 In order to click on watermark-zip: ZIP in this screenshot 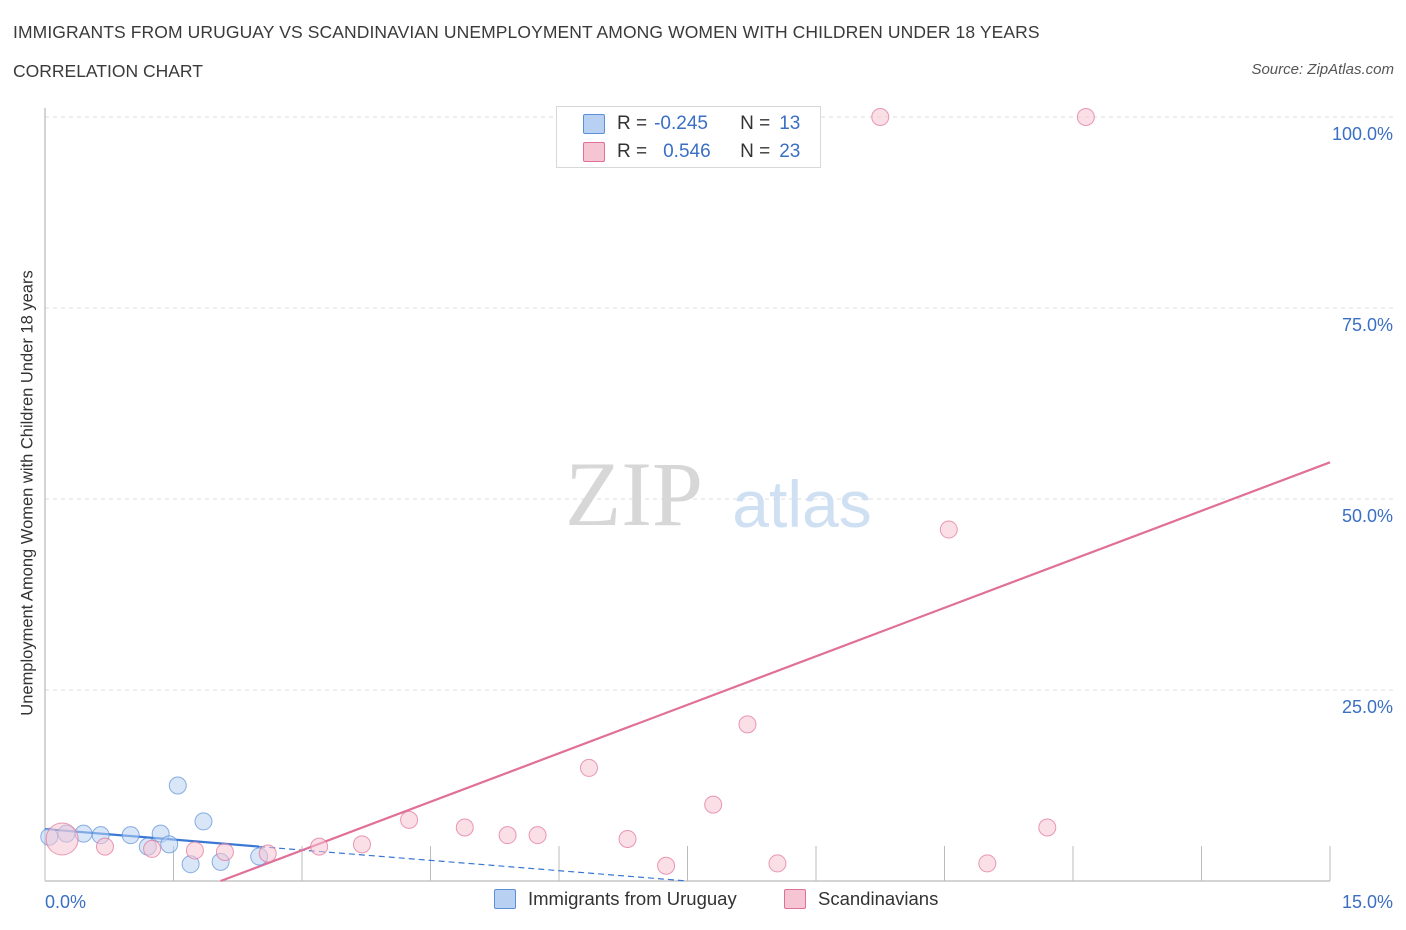, I will do `click(634, 494)`.